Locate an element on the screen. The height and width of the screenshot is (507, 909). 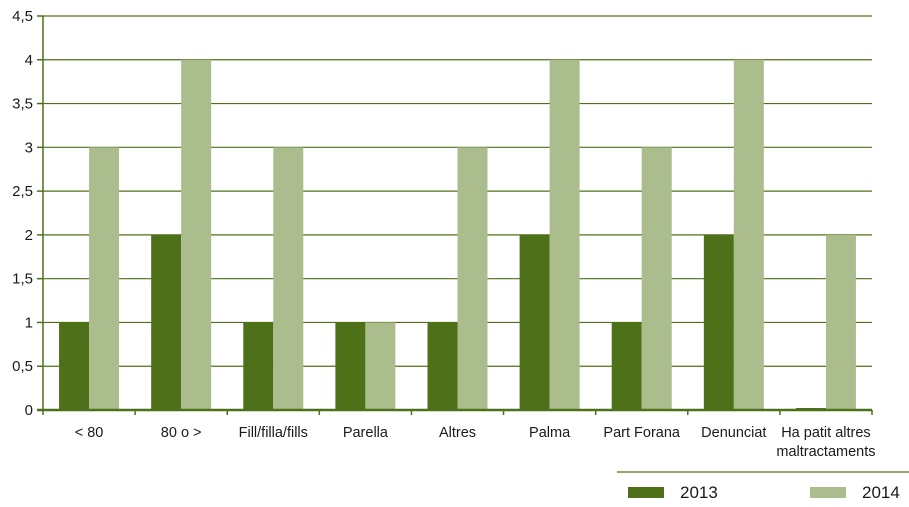
y-tick-label: 0 is located at coordinates (29, 410).